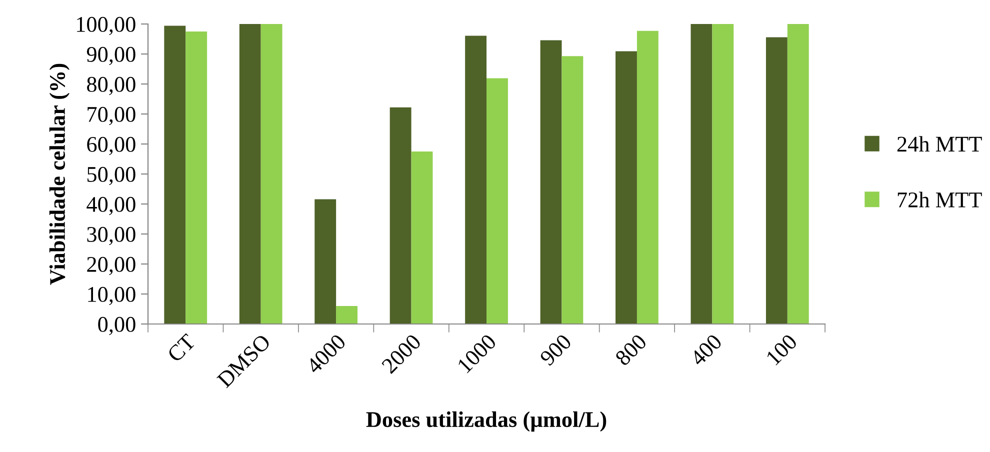  What do you see at coordinates (706, 350) in the screenshot?
I see `x-tick-label: 400` at bounding box center [706, 350].